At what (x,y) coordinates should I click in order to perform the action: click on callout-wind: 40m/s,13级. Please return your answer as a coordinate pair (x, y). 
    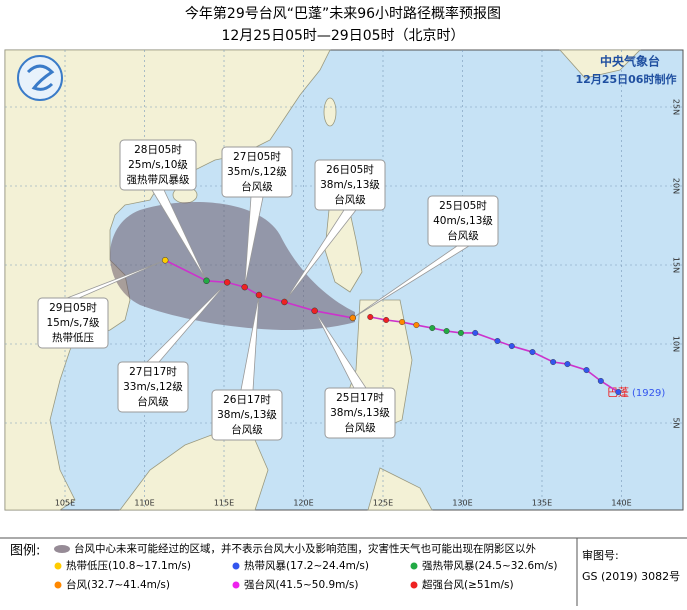
    Looking at the image, I should click on (463, 221).